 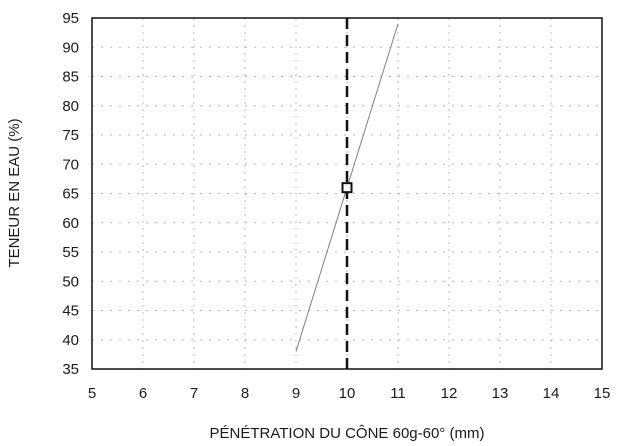 I want to click on x-tick-labels: 5 6 7 8 9 10 11 12 13 14 15, so click(x=349, y=393).